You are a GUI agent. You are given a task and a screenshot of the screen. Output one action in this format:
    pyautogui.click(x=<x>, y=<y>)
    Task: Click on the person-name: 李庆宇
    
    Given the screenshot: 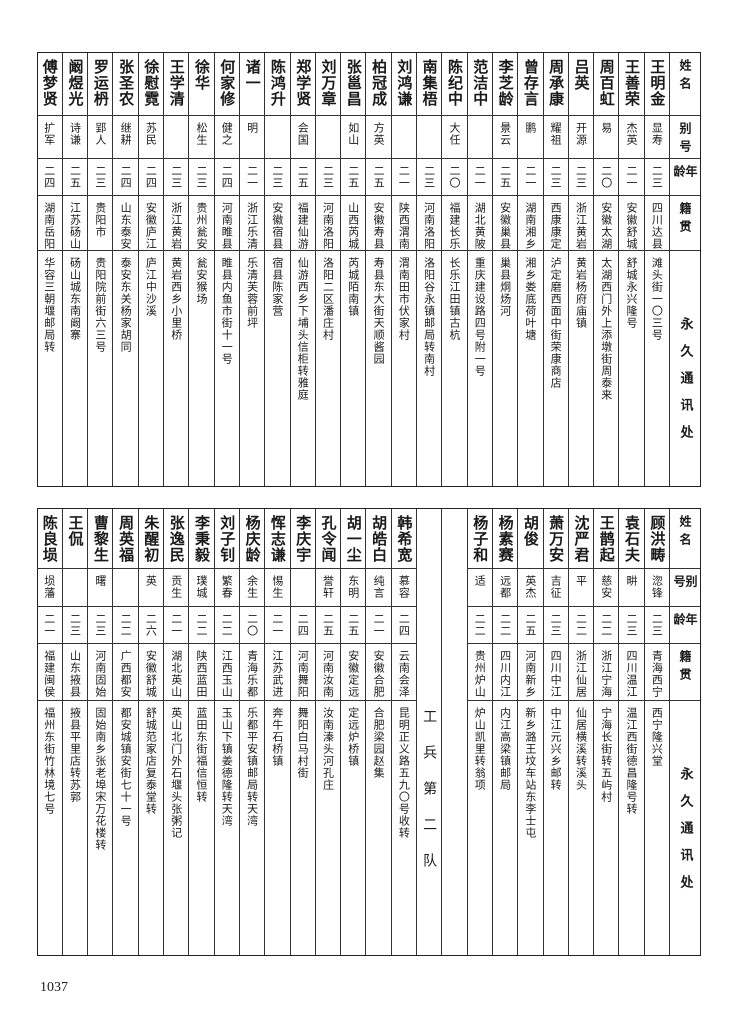 What is the action you would take?
    pyautogui.click(x=303, y=539)
    